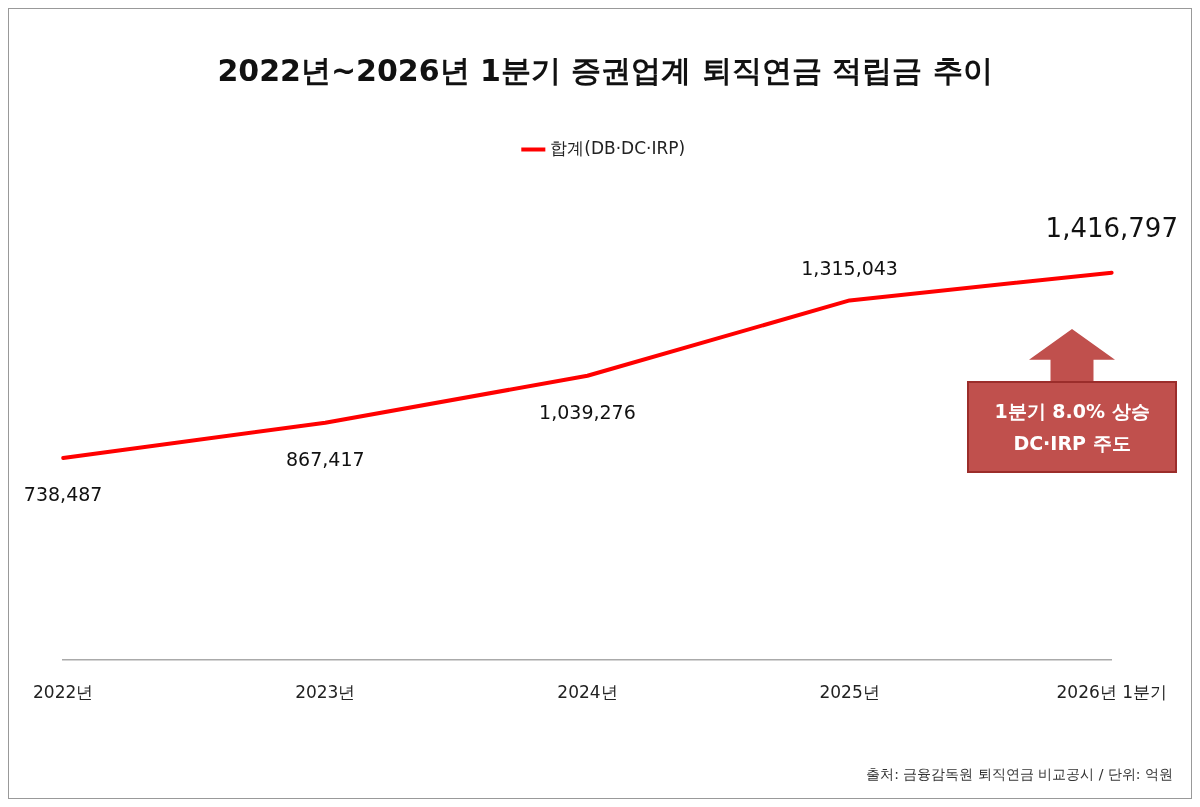 Image resolution: width=1200 pixels, height=807 pixels. I want to click on data-label: 1,315,043, so click(849, 268).